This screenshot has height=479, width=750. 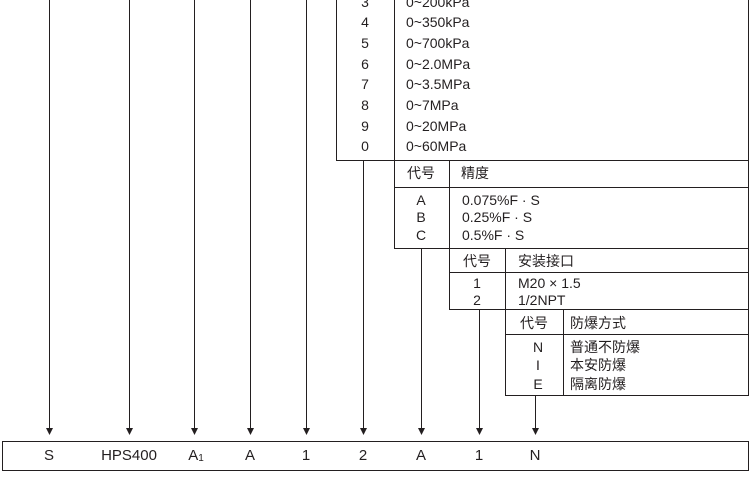 What do you see at coordinates (438, 84) in the screenshot?
I see `pressure-value: 0~3.5MPa` at bounding box center [438, 84].